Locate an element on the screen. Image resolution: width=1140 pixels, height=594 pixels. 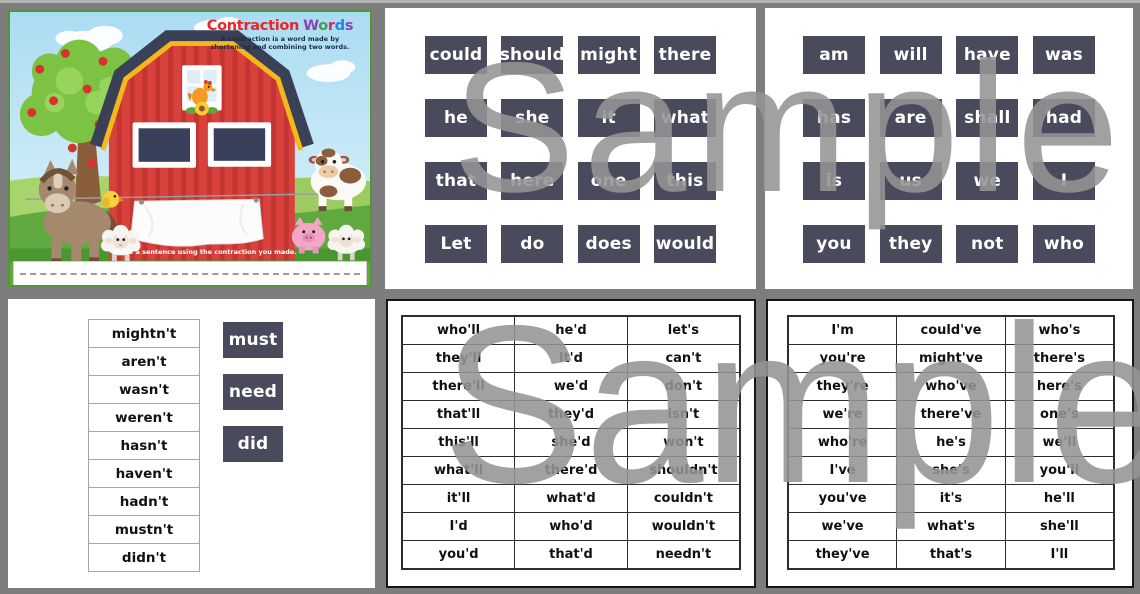
word-tile: does is located at coordinates (608, 244).